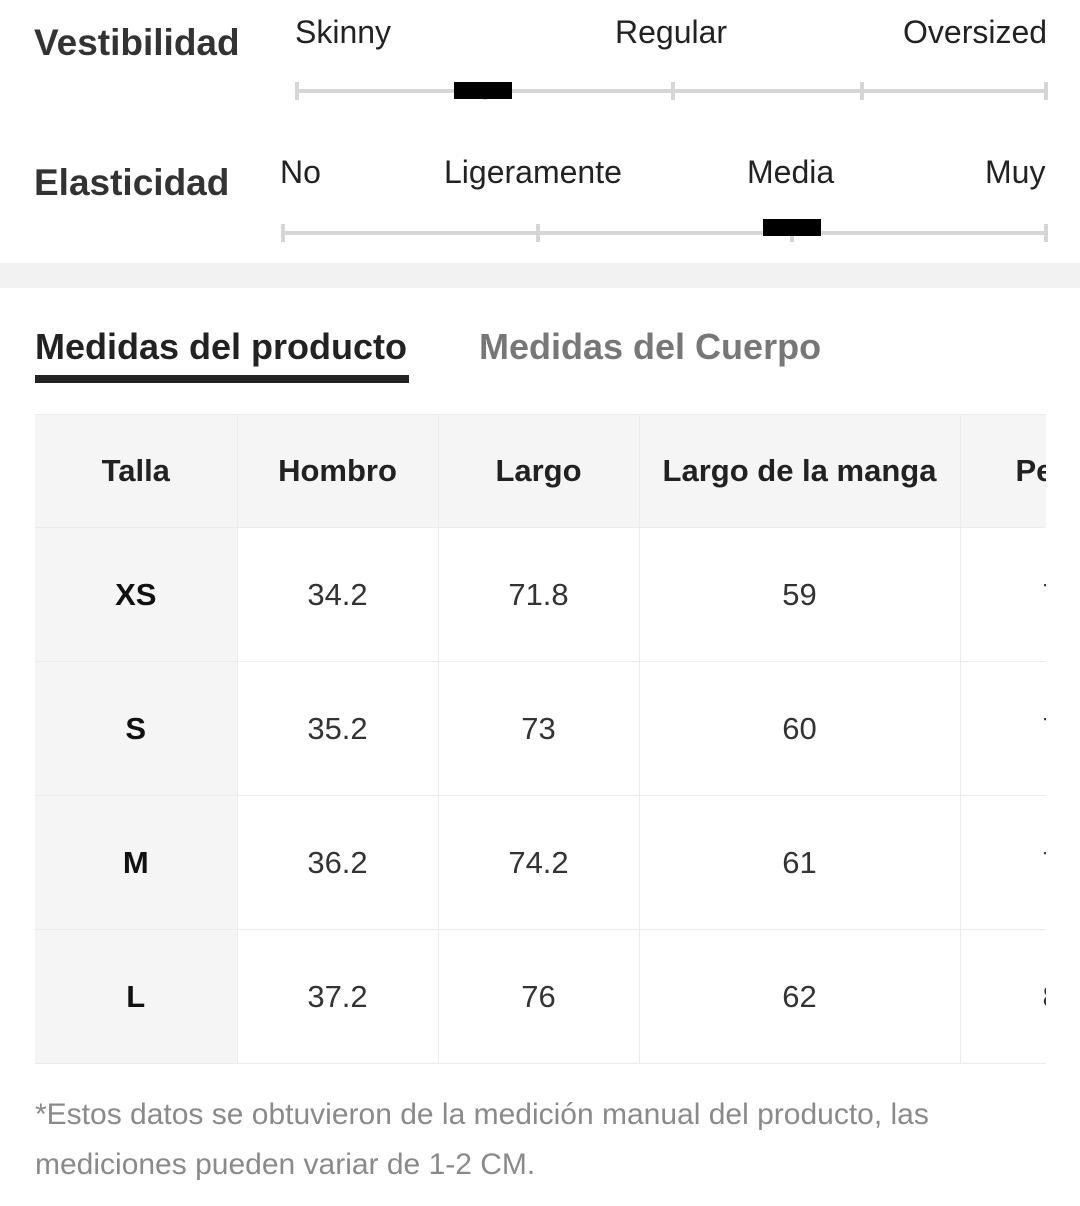 This screenshot has width=1080, height=1206. Describe the element at coordinates (791, 172) in the screenshot. I see `elasticity-option-media: Media` at that location.